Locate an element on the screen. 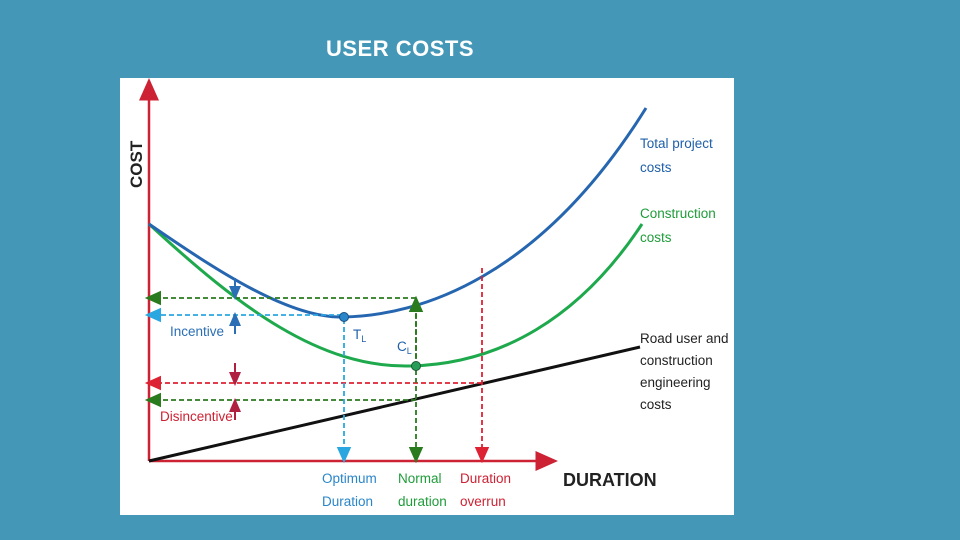 This screenshot has width=960, height=540. construction-cost-label-line2: costs is located at coordinates (656, 237).